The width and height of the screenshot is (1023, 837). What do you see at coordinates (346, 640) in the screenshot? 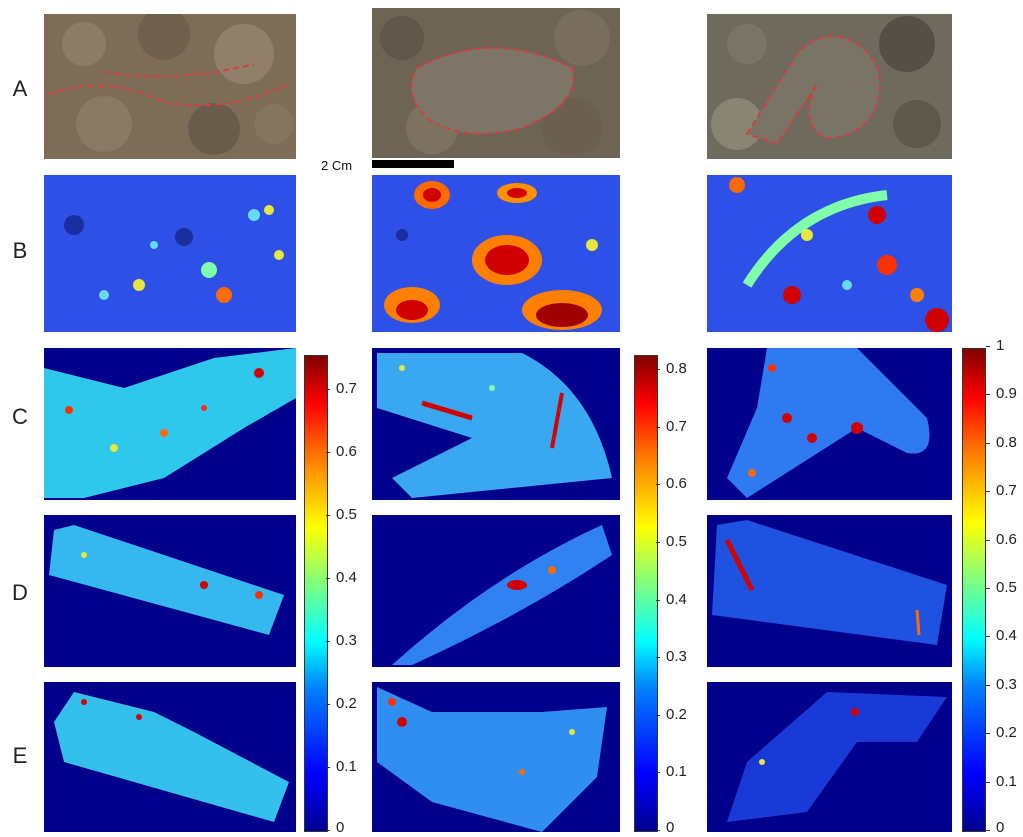
I see `colorbar-1-tick-label: 0.3` at bounding box center [346, 640].